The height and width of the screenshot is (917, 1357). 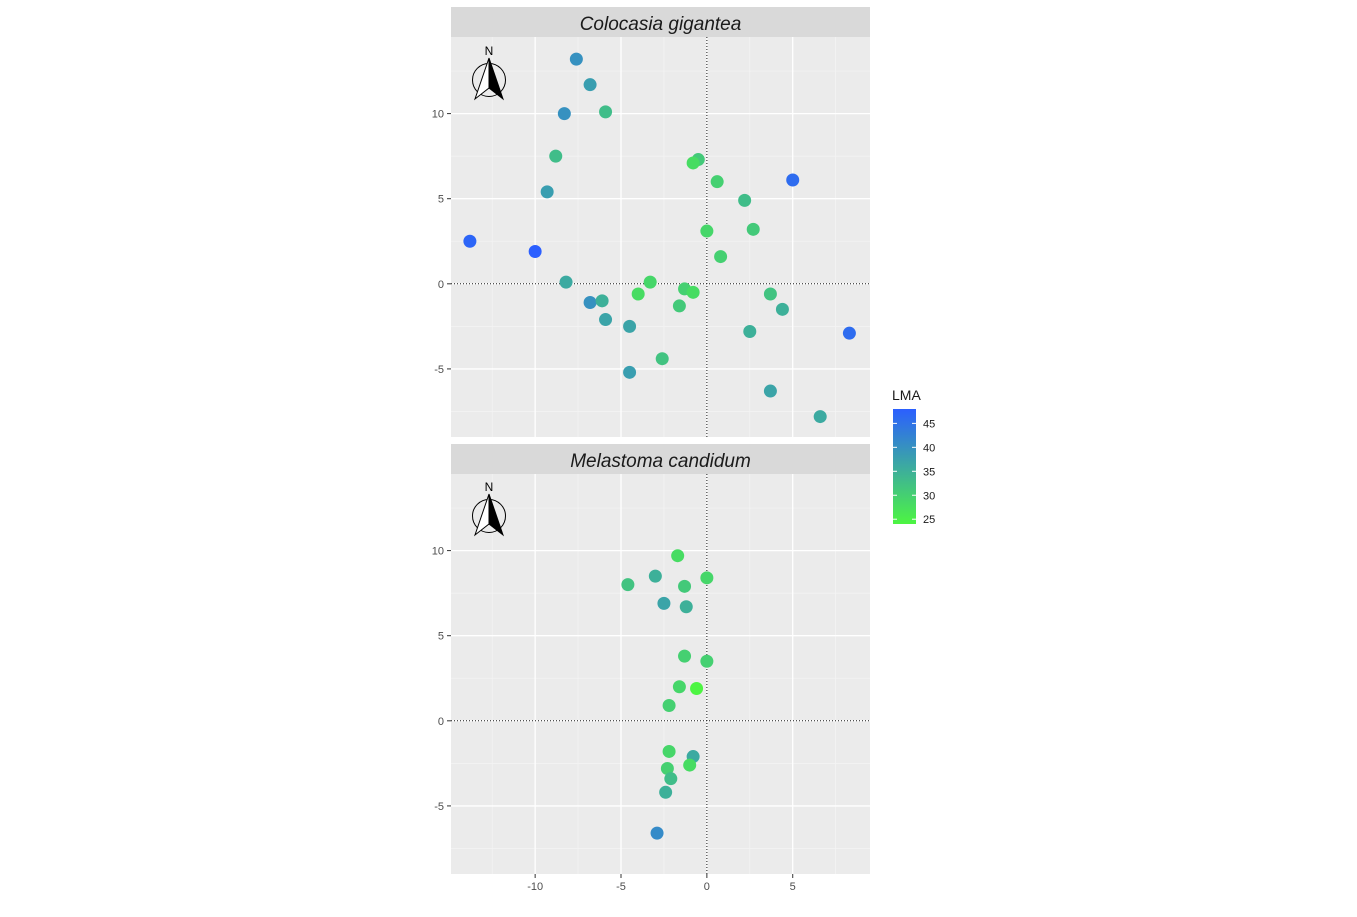 What do you see at coordinates (441, 242) in the screenshot?
I see `y-axis-top: -5 0 5 10` at bounding box center [441, 242].